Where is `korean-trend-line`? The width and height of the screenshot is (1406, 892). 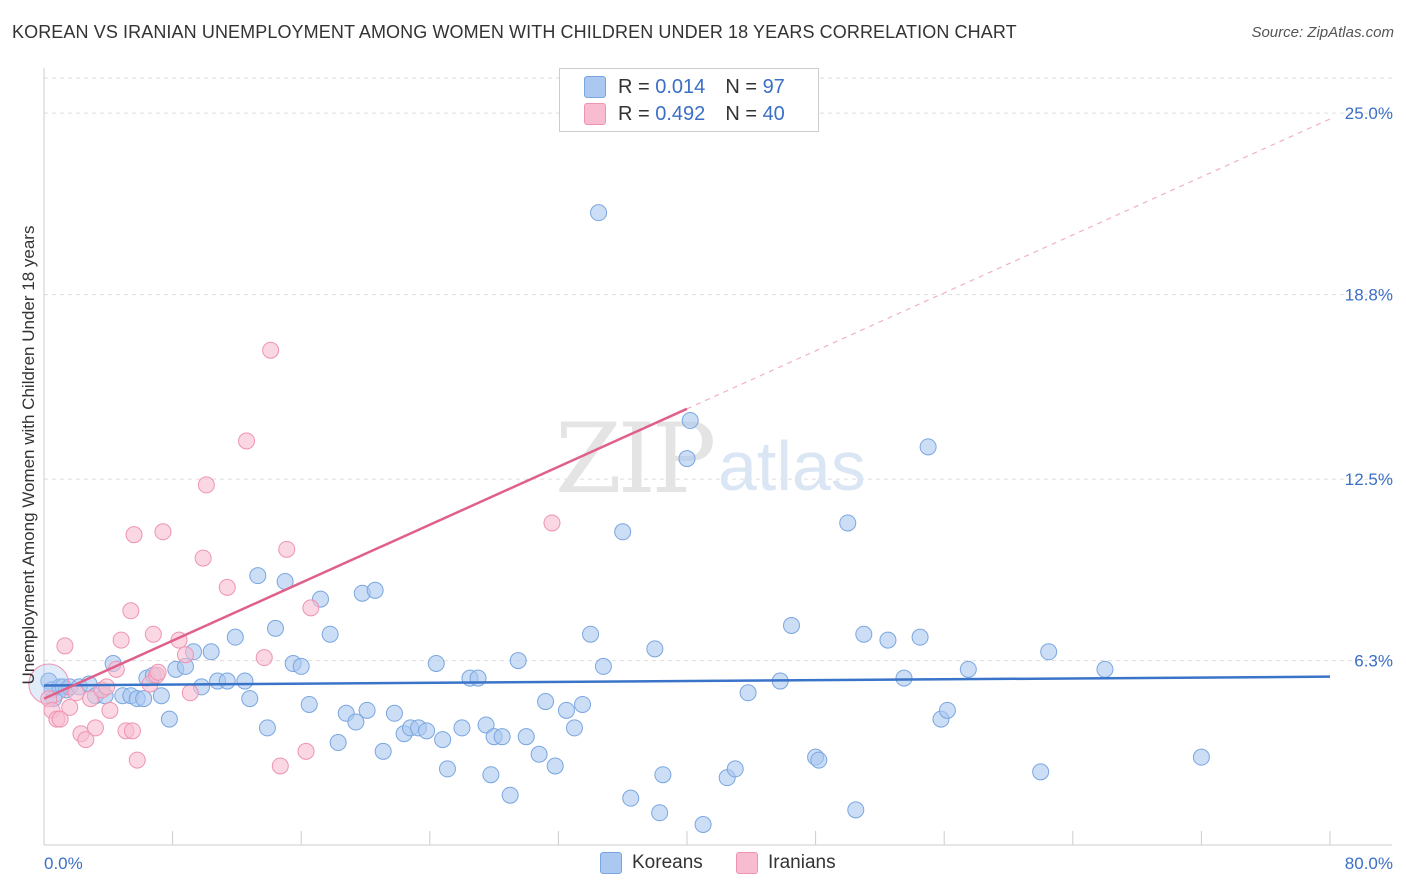
korean-trend-line is located at coordinates (687, 681).